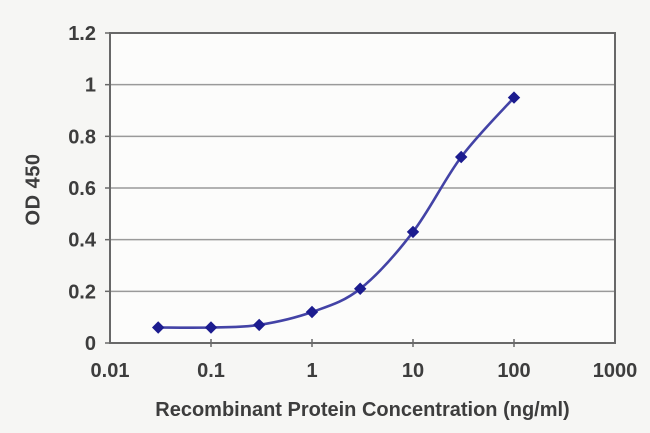 The image size is (650, 433). What do you see at coordinates (615, 371) in the screenshot?
I see `x-tick-label: 1000` at bounding box center [615, 371].